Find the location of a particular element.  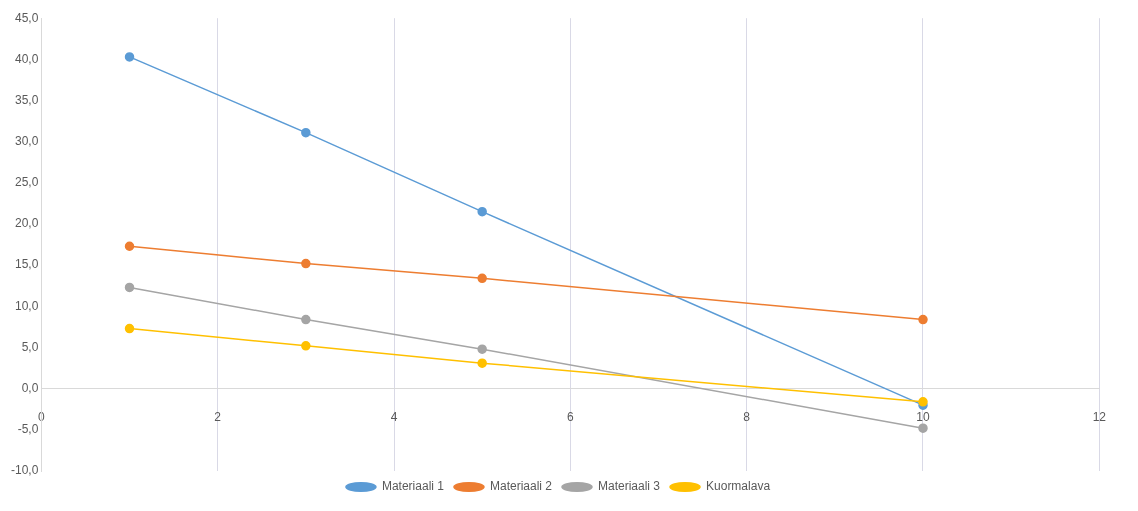

x-tick-label: 2 is located at coordinates (218, 417).